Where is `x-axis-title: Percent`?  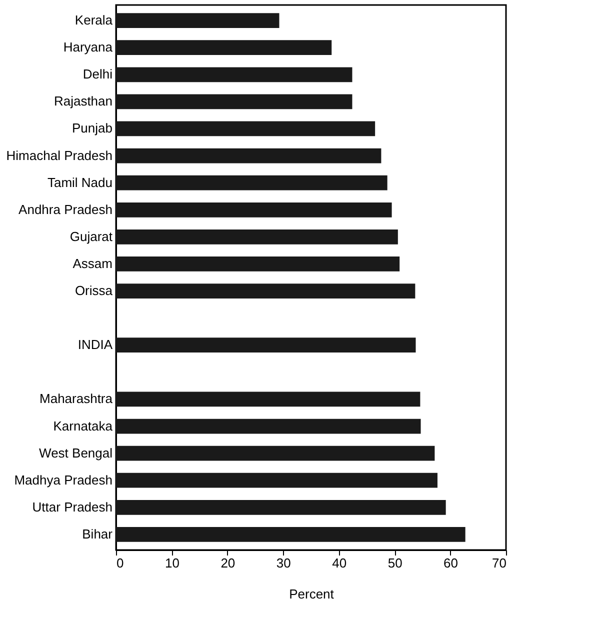
x-axis-title: Percent is located at coordinates (311, 594).